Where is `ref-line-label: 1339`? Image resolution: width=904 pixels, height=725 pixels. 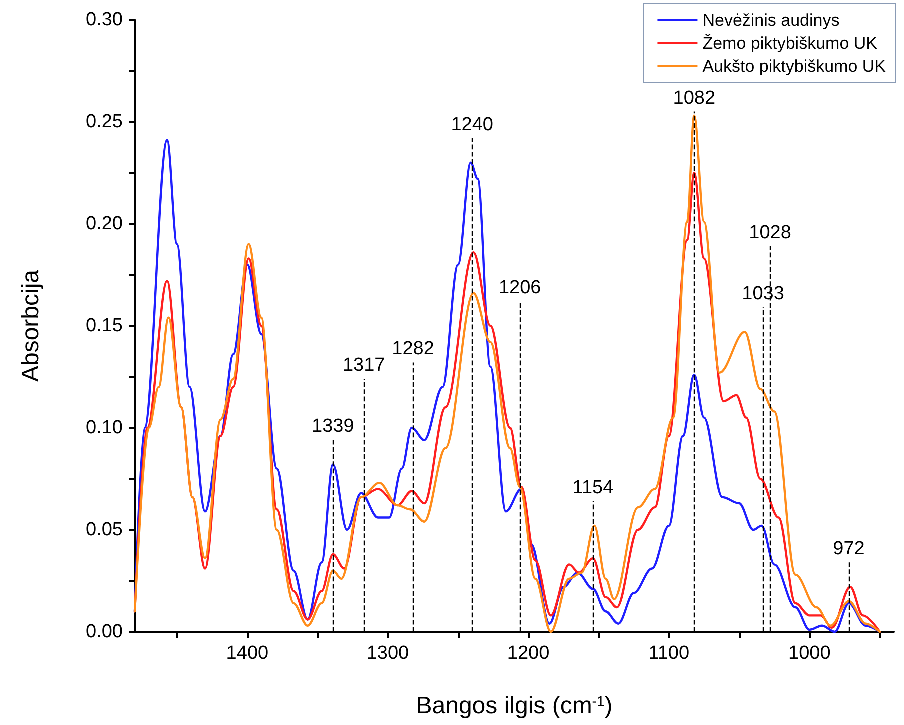
ref-line-label: 1339 is located at coordinates (333, 427).